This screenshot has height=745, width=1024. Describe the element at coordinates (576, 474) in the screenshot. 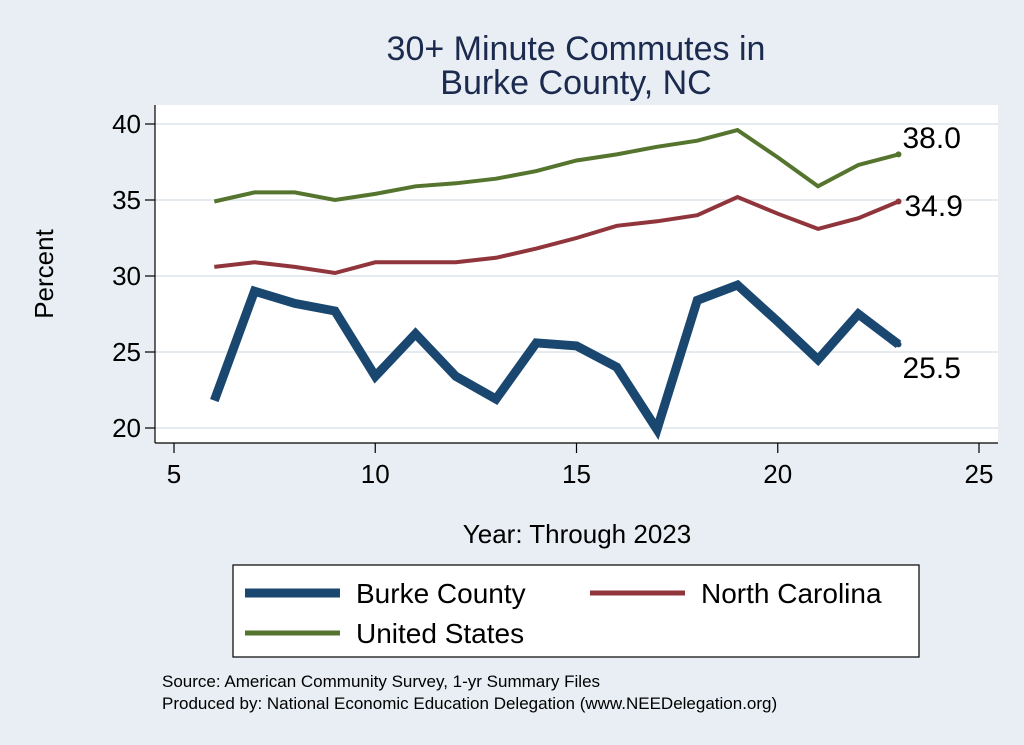

I see `x-tick-label-15: 15` at that location.